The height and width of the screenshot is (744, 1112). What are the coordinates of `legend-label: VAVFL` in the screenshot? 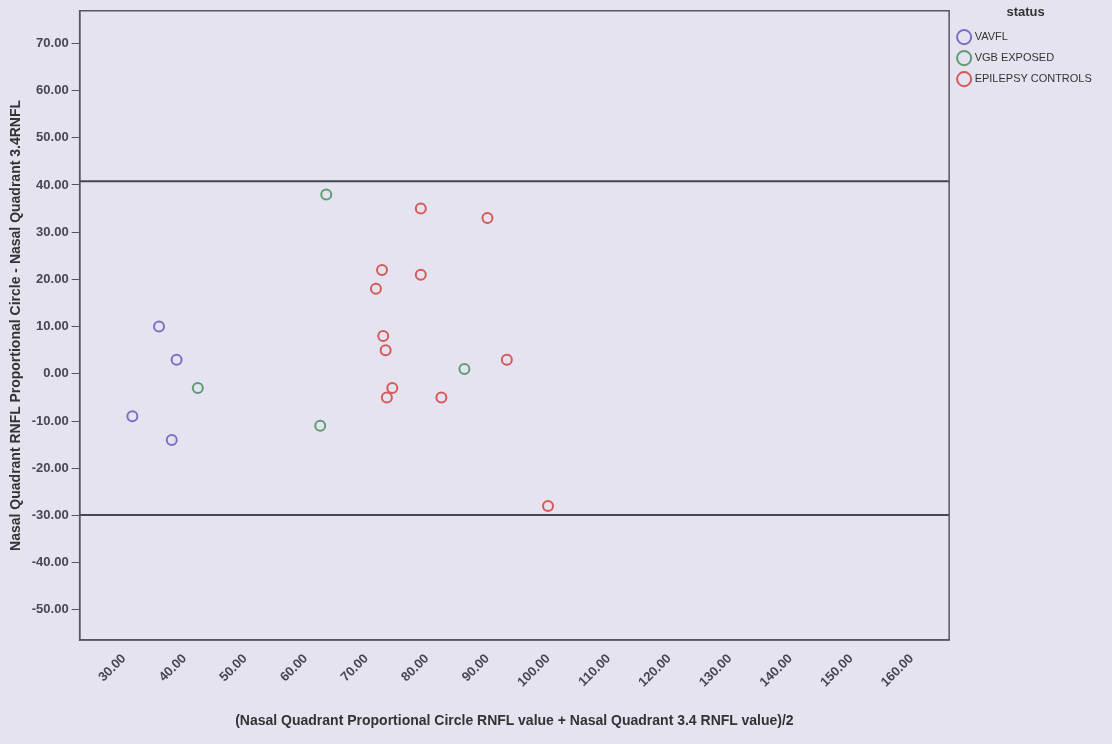 It's located at (991, 36).